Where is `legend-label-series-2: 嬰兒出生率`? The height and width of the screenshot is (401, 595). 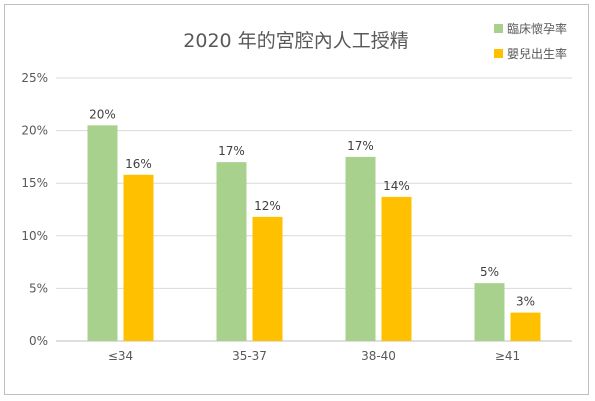 legend-label-series-2: 嬰兒出生率 is located at coordinates (537, 53).